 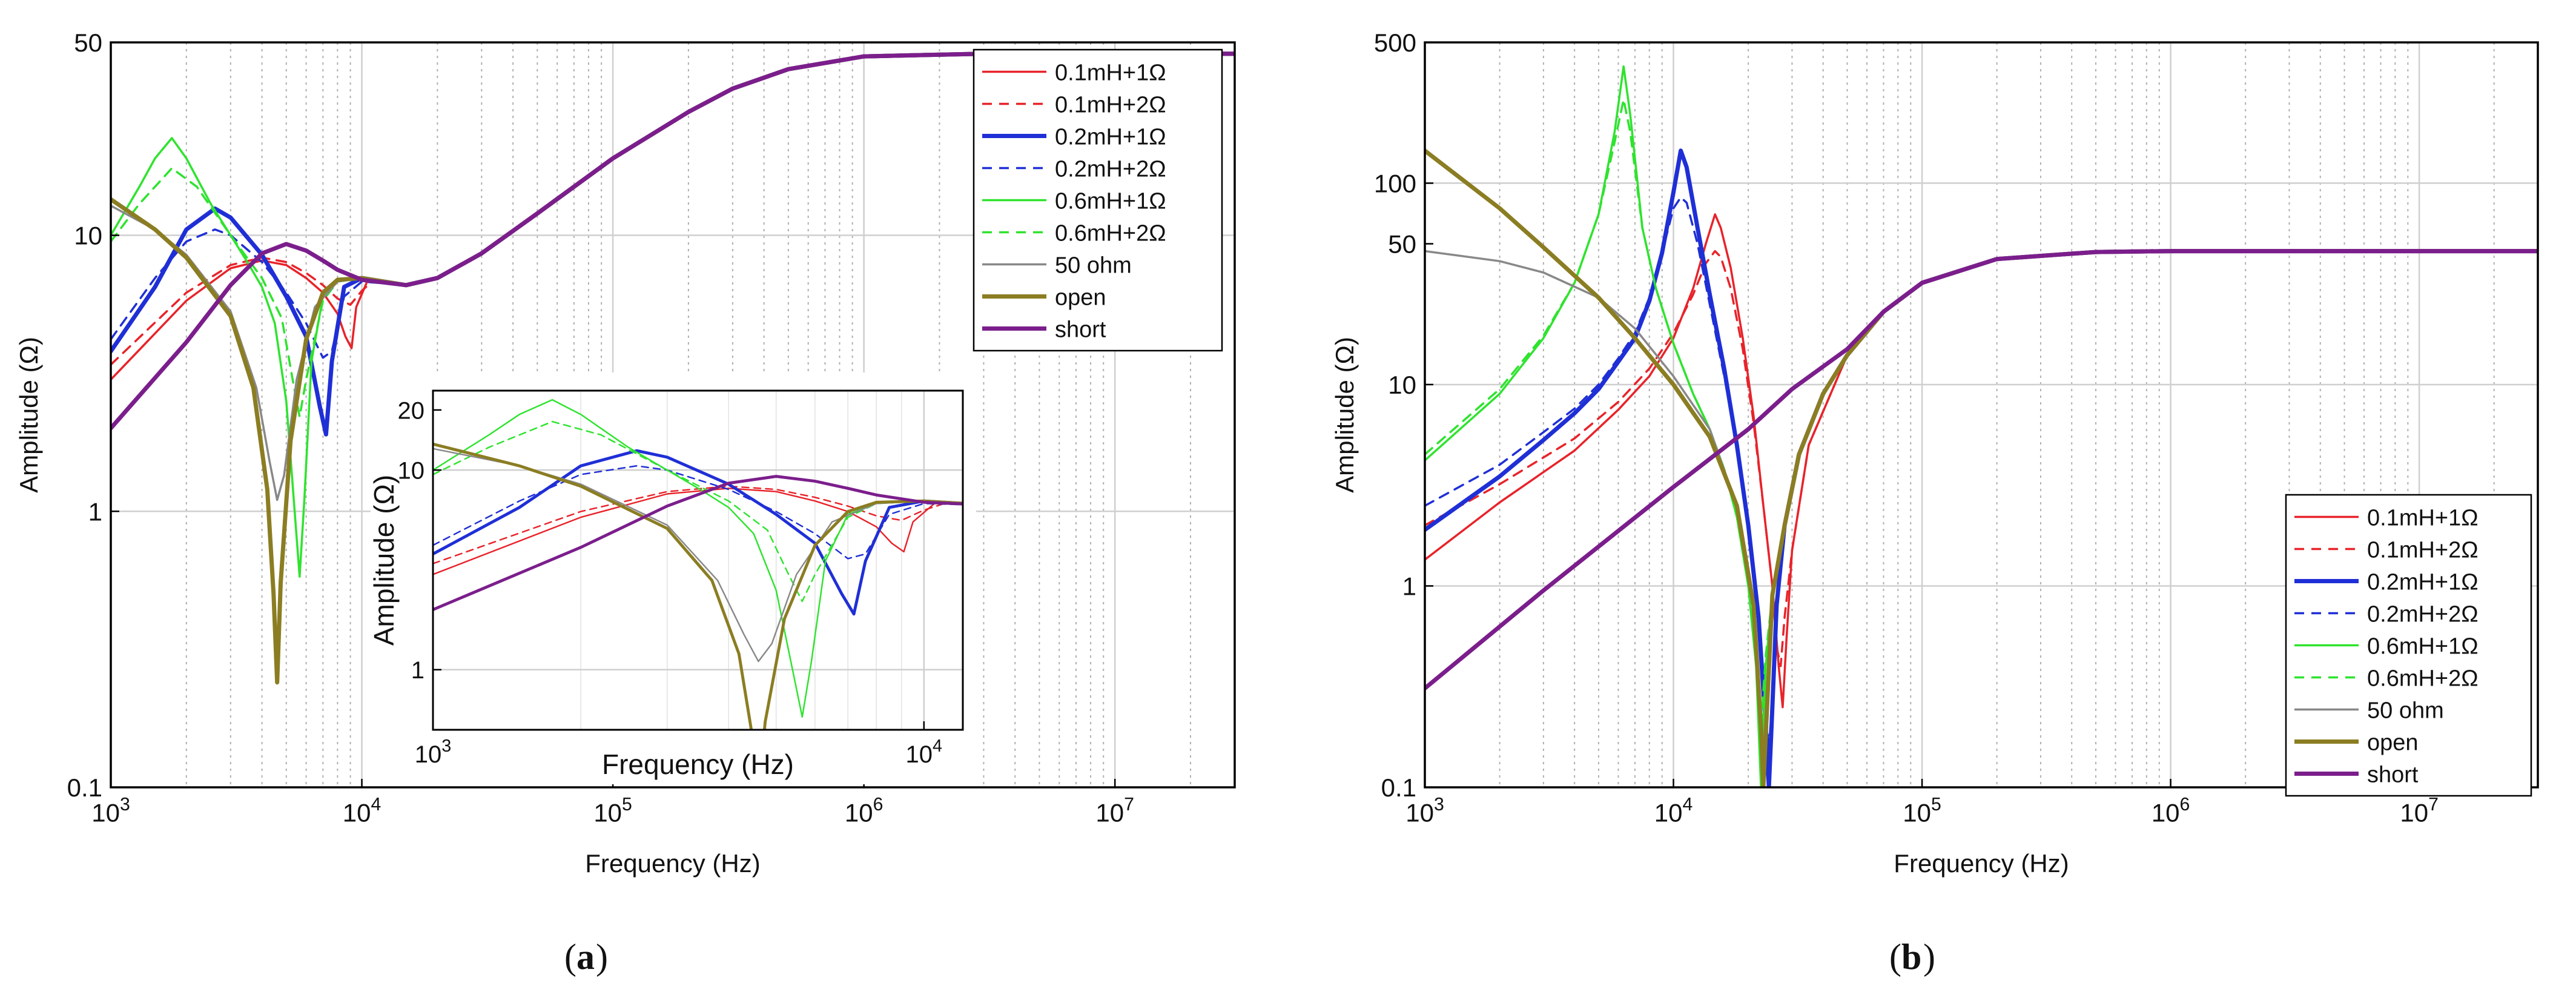 What do you see at coordinates (1080, 298) in the screenshot?
I see `panel-a-legend-label: open` at bounding box center [1080, 298].